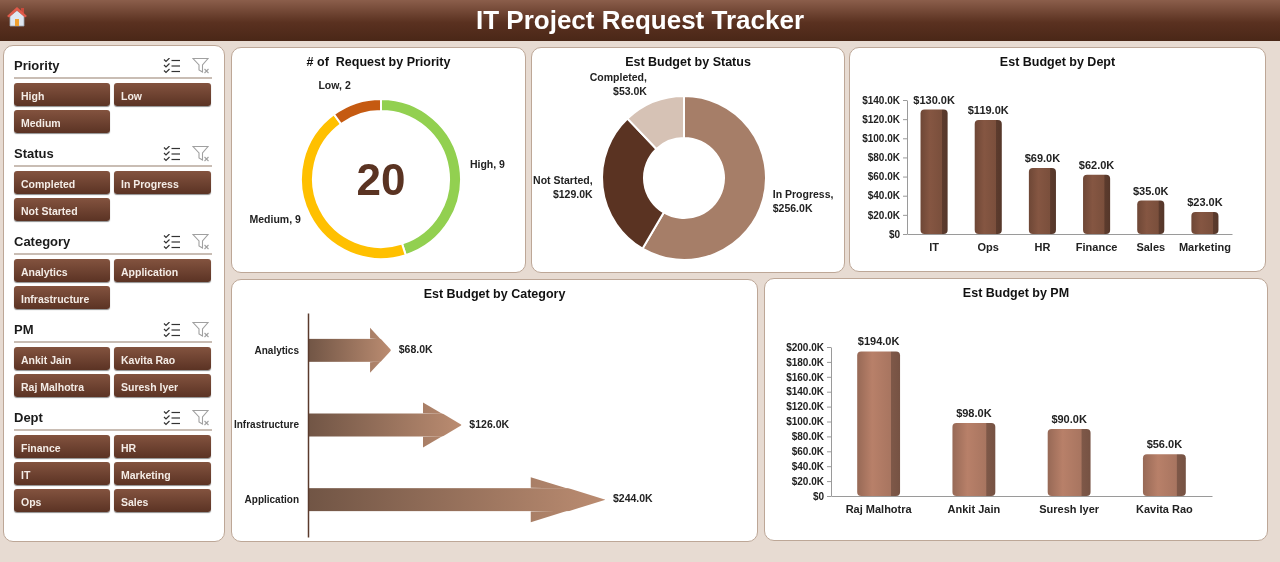 Image resolution: width=1280 pixels, height=562 pixels. I want to click on category-label: IT, so click(26, 475).